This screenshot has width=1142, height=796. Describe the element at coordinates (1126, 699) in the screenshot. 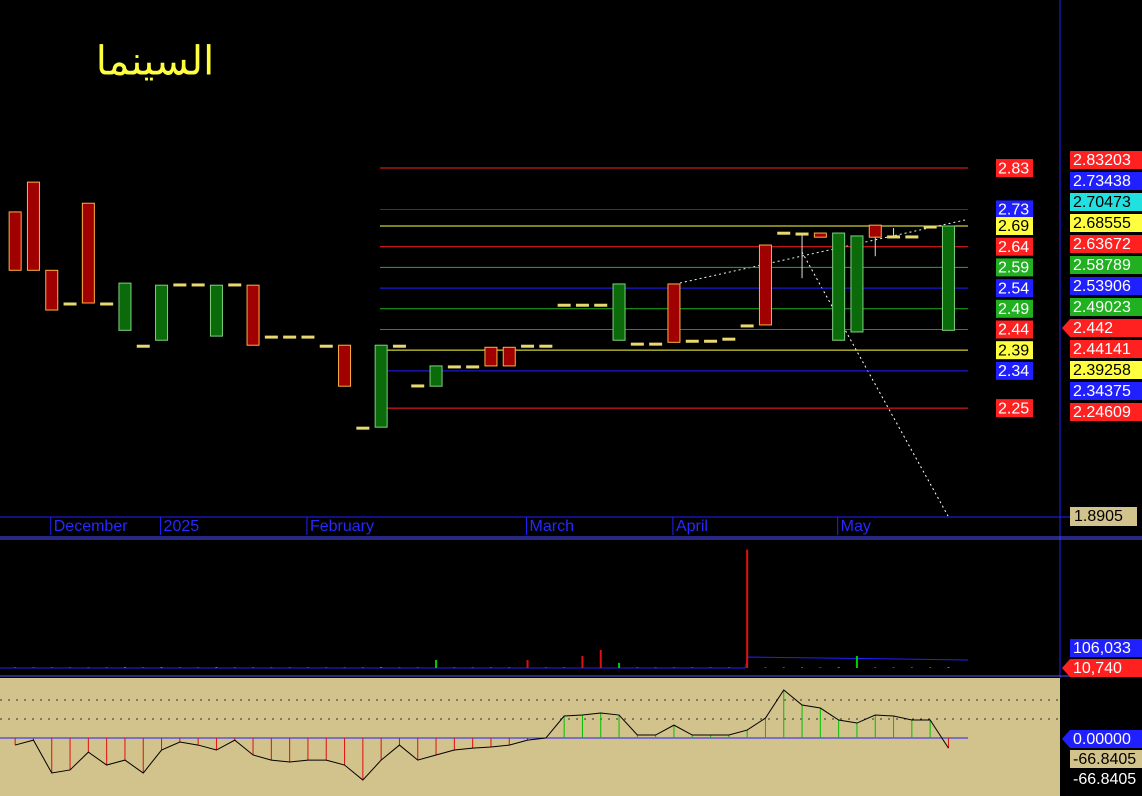

I see `y-tick-label: 200` at that location.